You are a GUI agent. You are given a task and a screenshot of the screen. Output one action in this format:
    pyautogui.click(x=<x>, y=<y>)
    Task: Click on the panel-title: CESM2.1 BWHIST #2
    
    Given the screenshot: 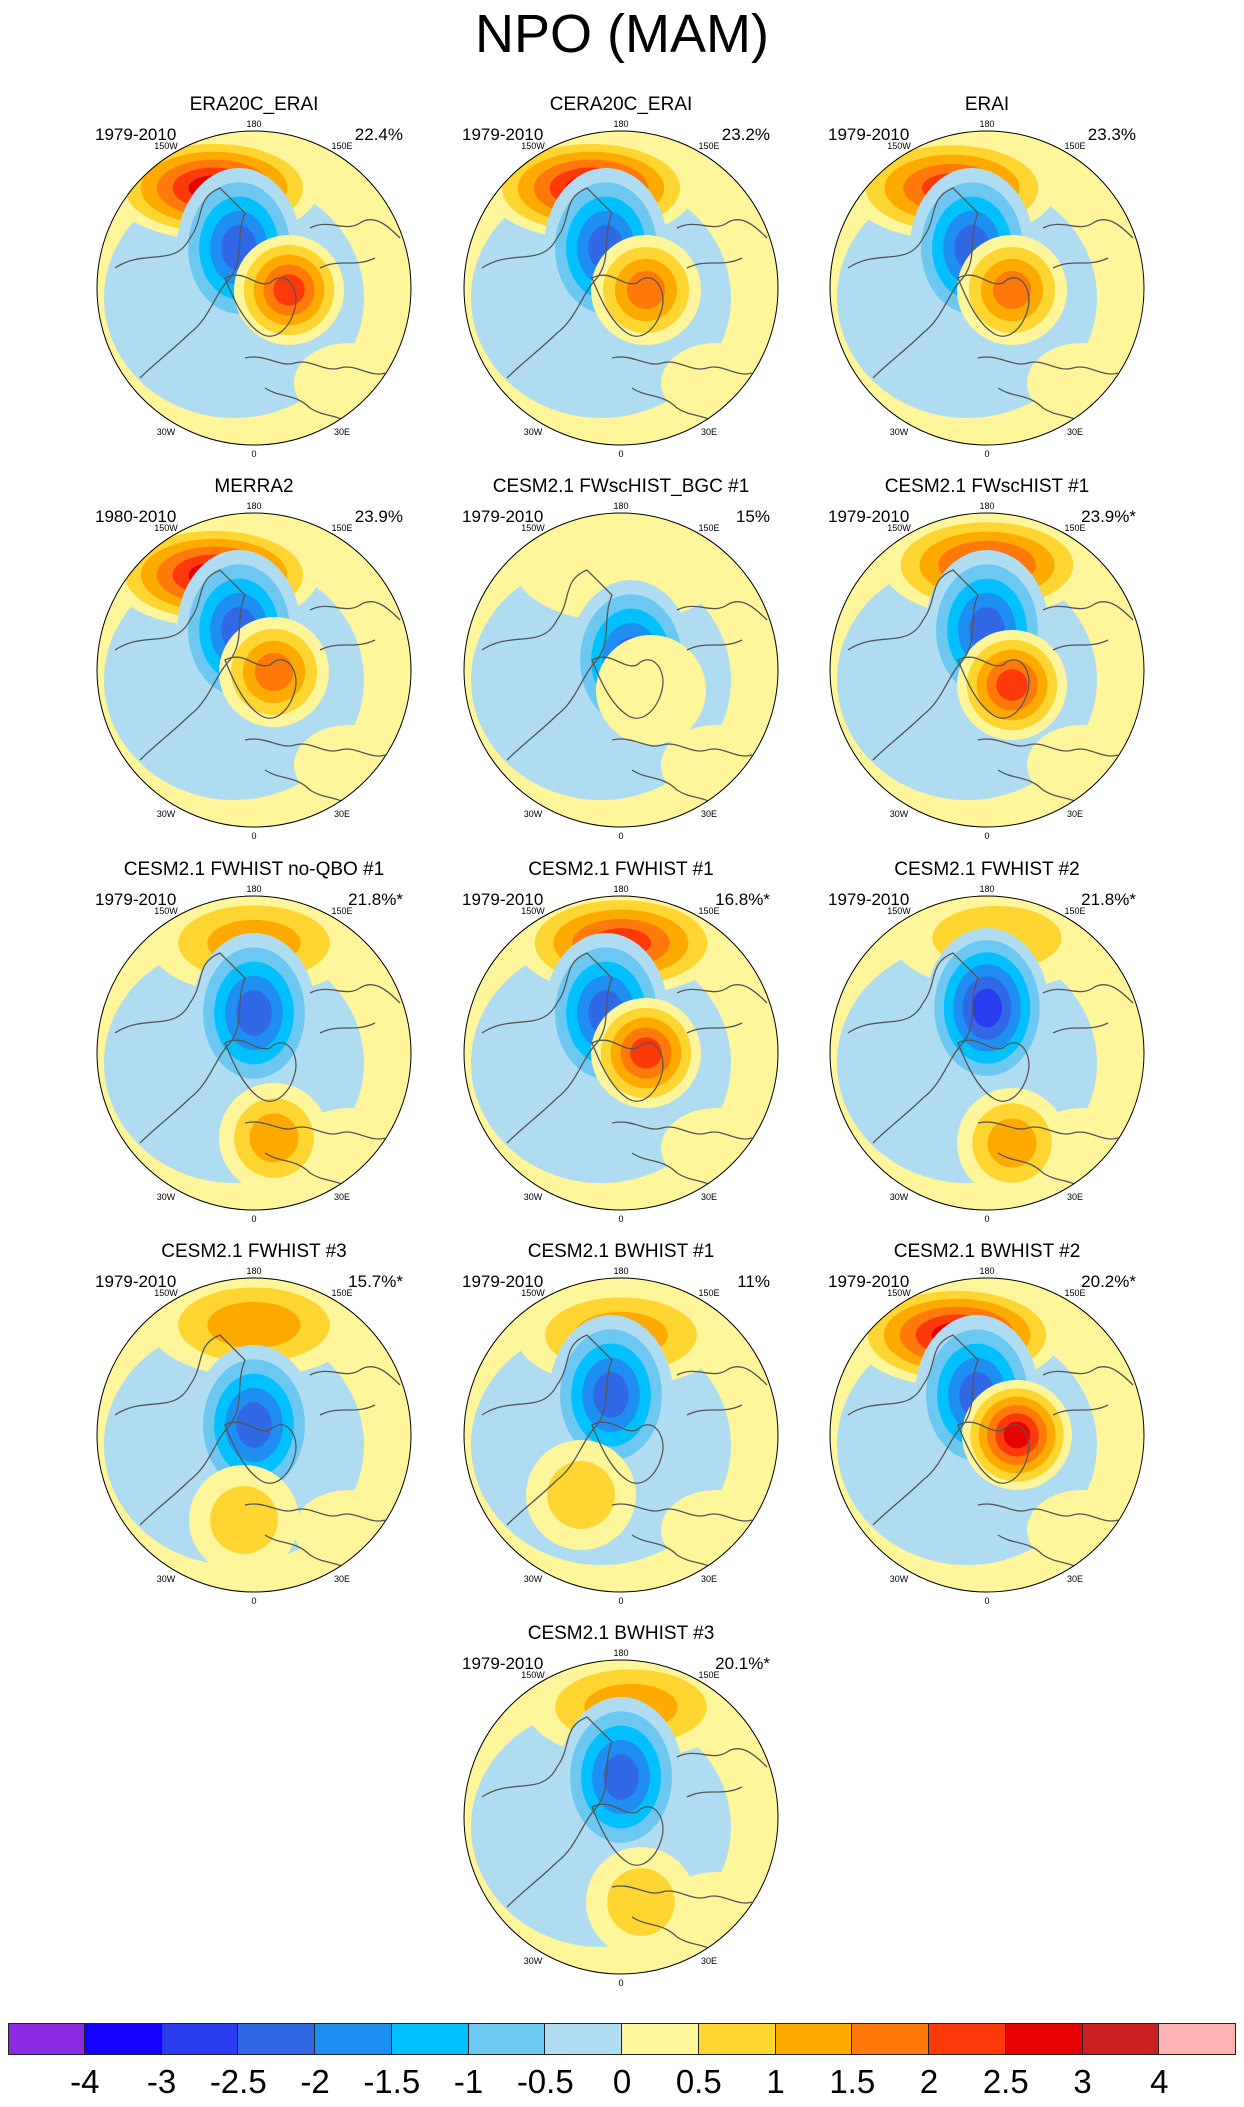 What is the action you would take?
    pyautogui.click(x=987, y=1251)
    